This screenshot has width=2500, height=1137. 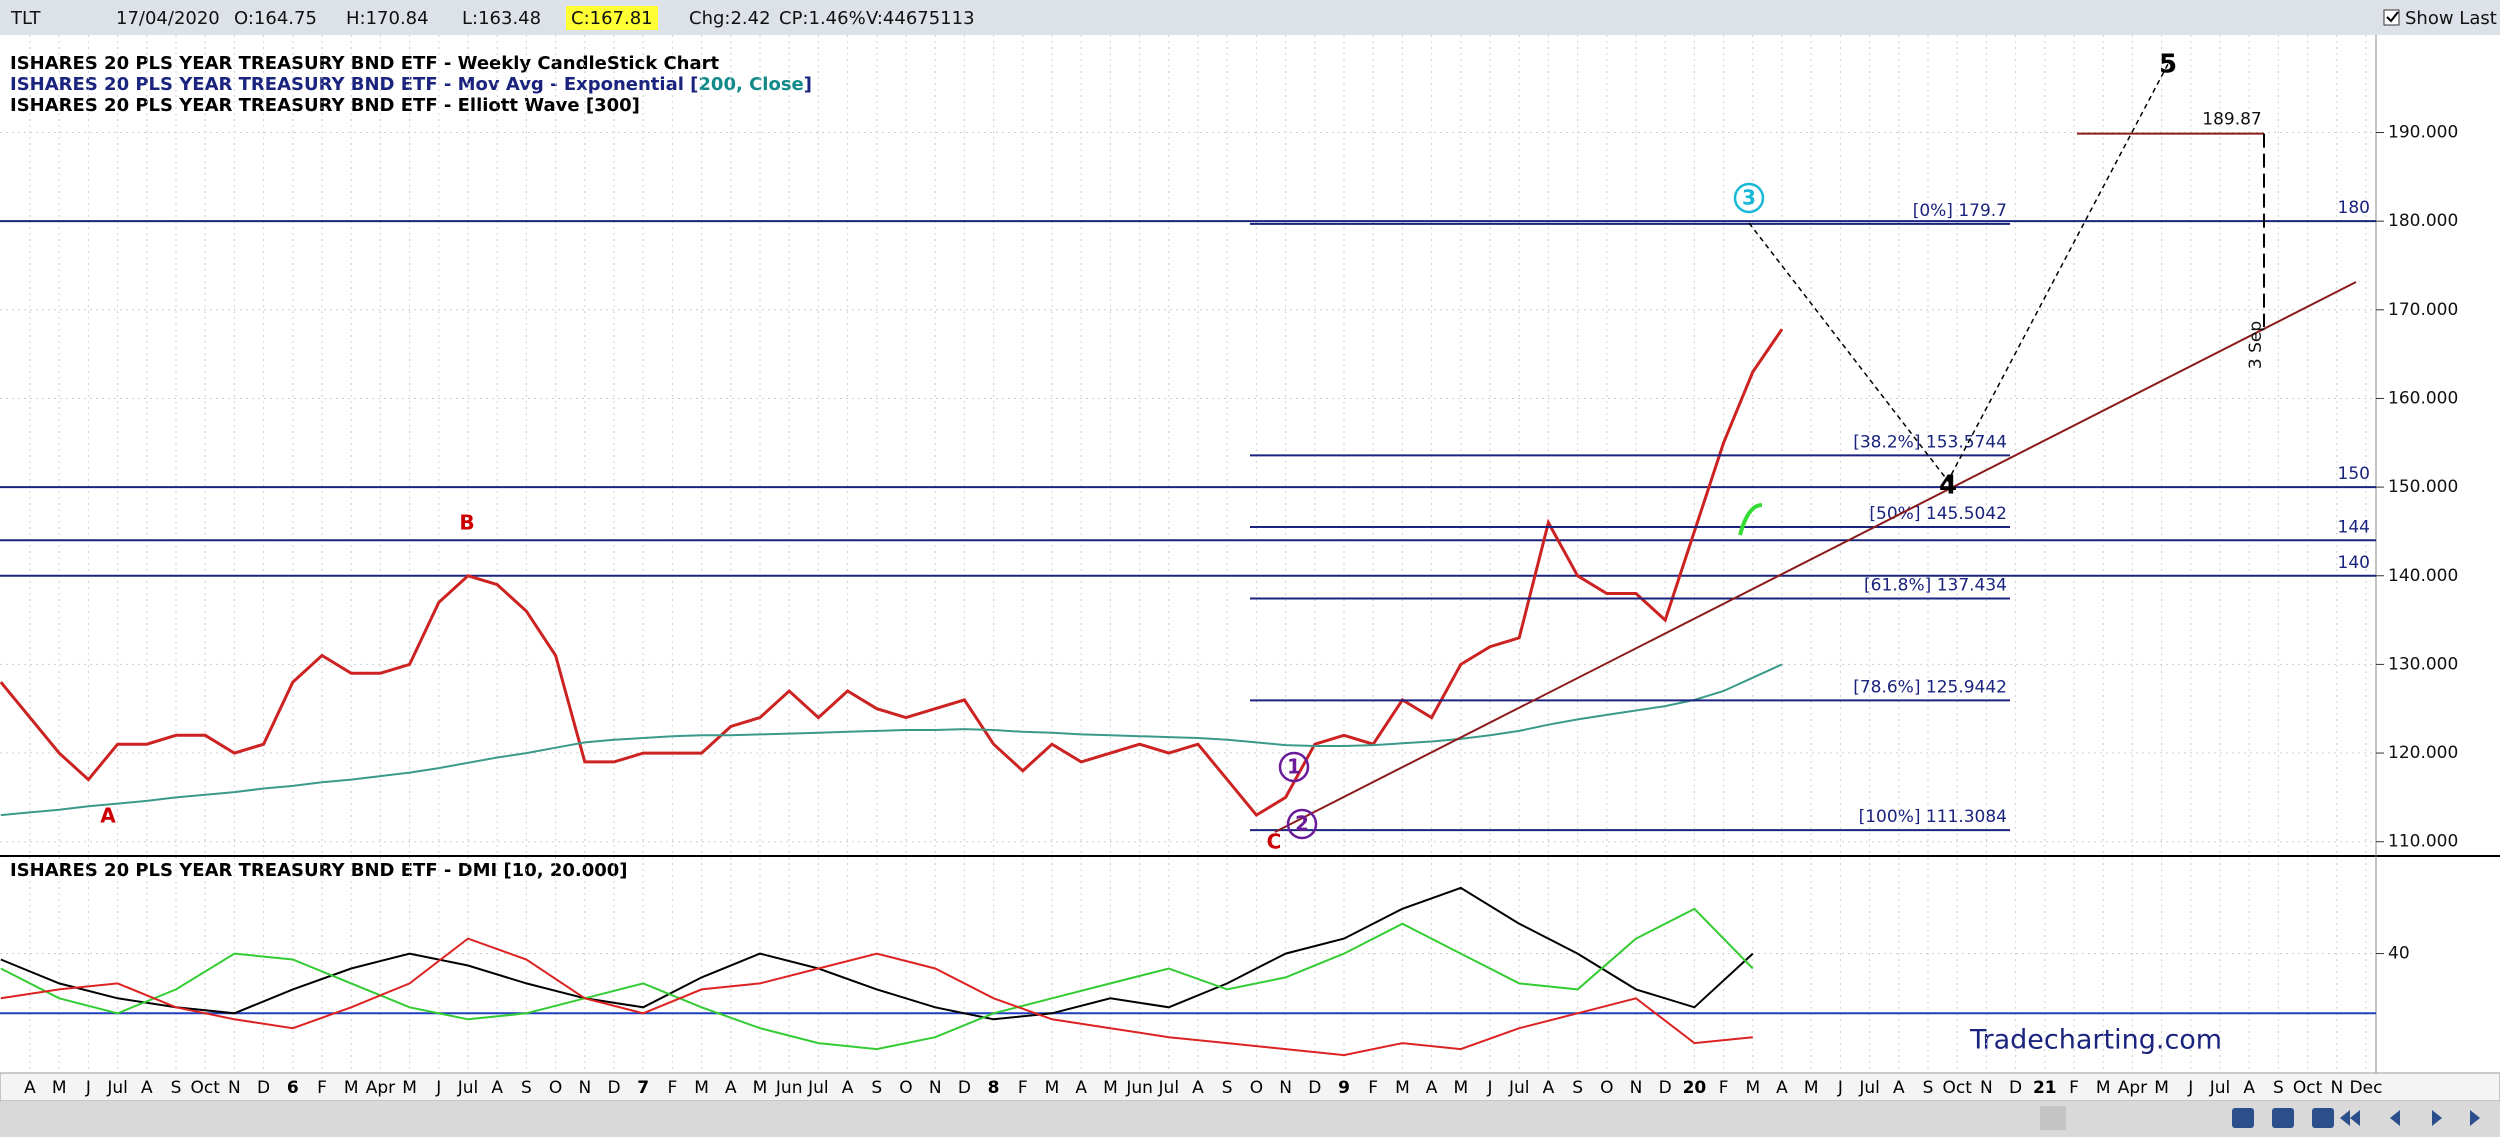 I want to click on y-tick-label: 190.000, so click(x=2423, y=133).